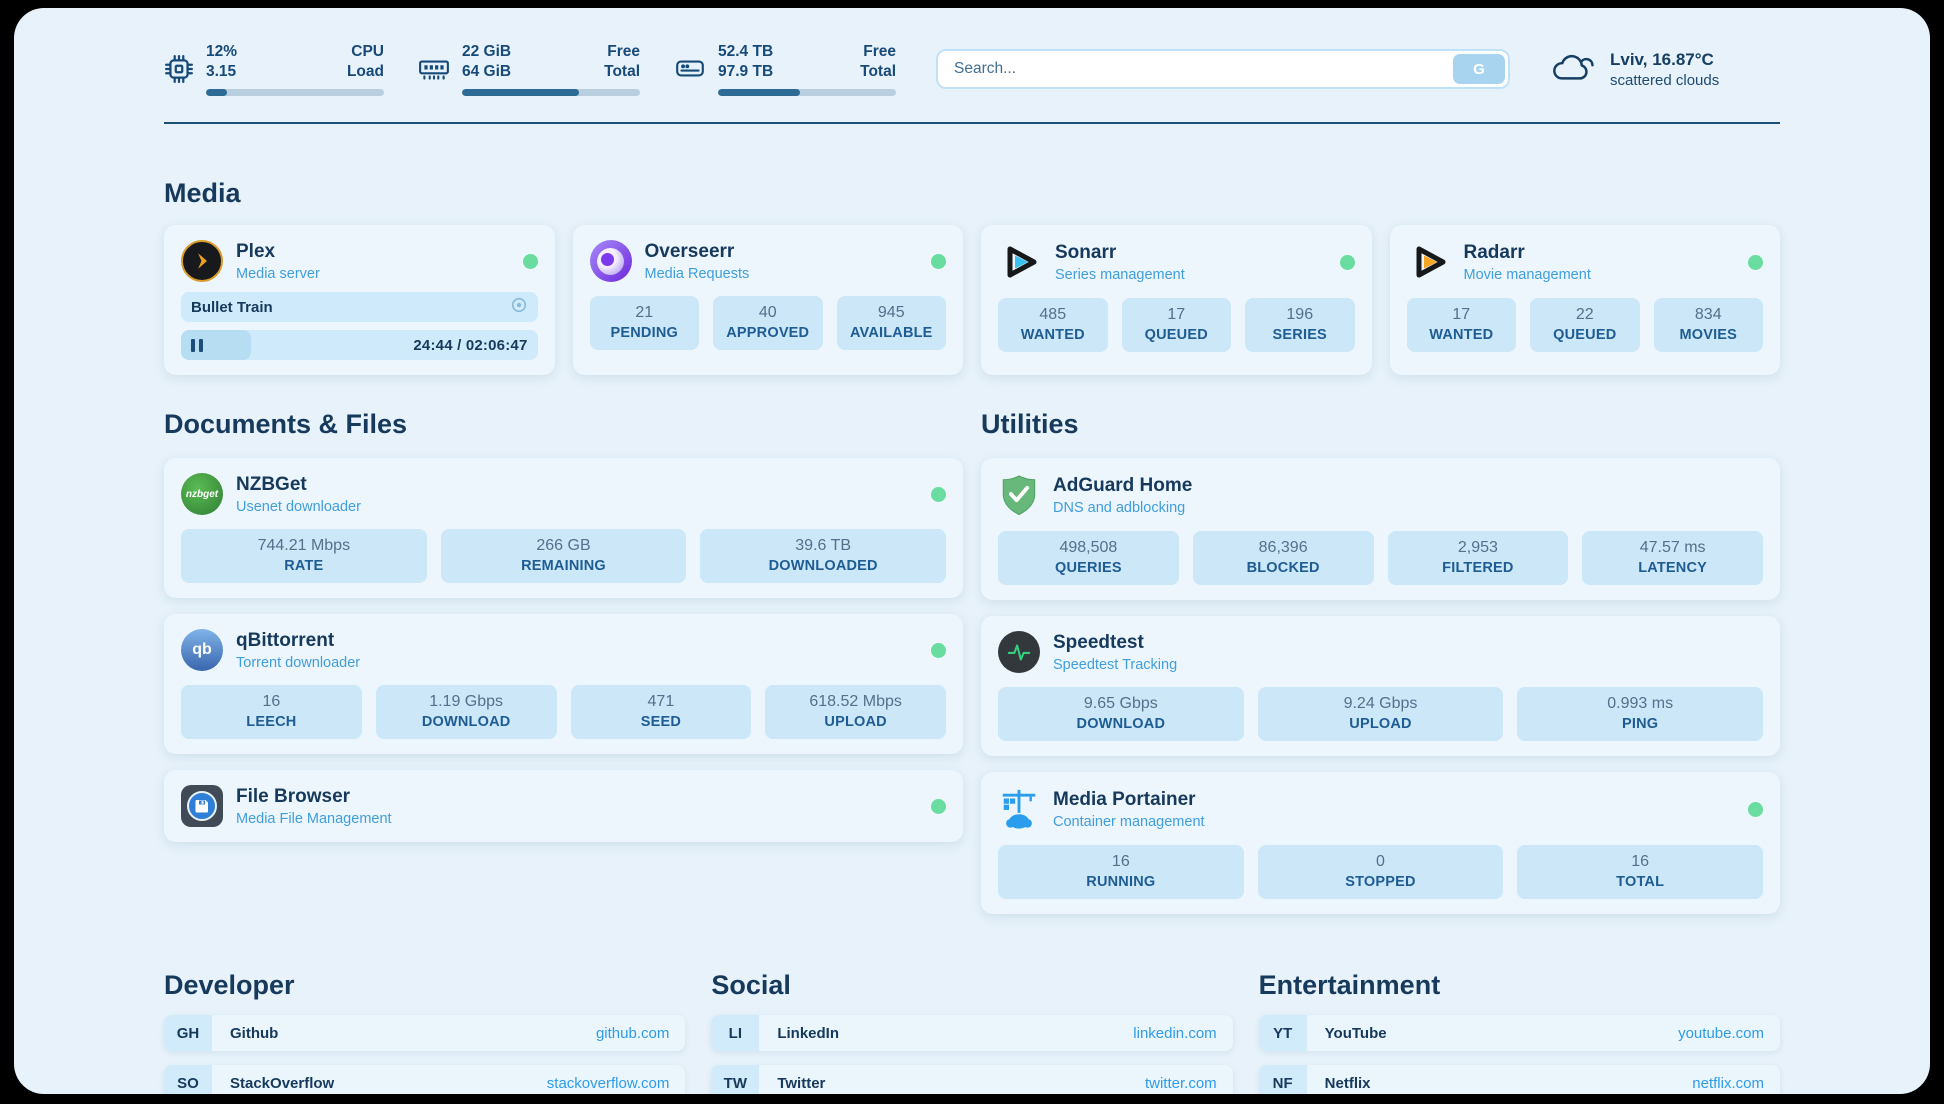 The height and width of the screenshot is (1104, 1944). What do you see at coordinates (1121, 724) in the screenshot?
I see `stat-label: DOWNLOAD` at bounding box center [1121, 724].